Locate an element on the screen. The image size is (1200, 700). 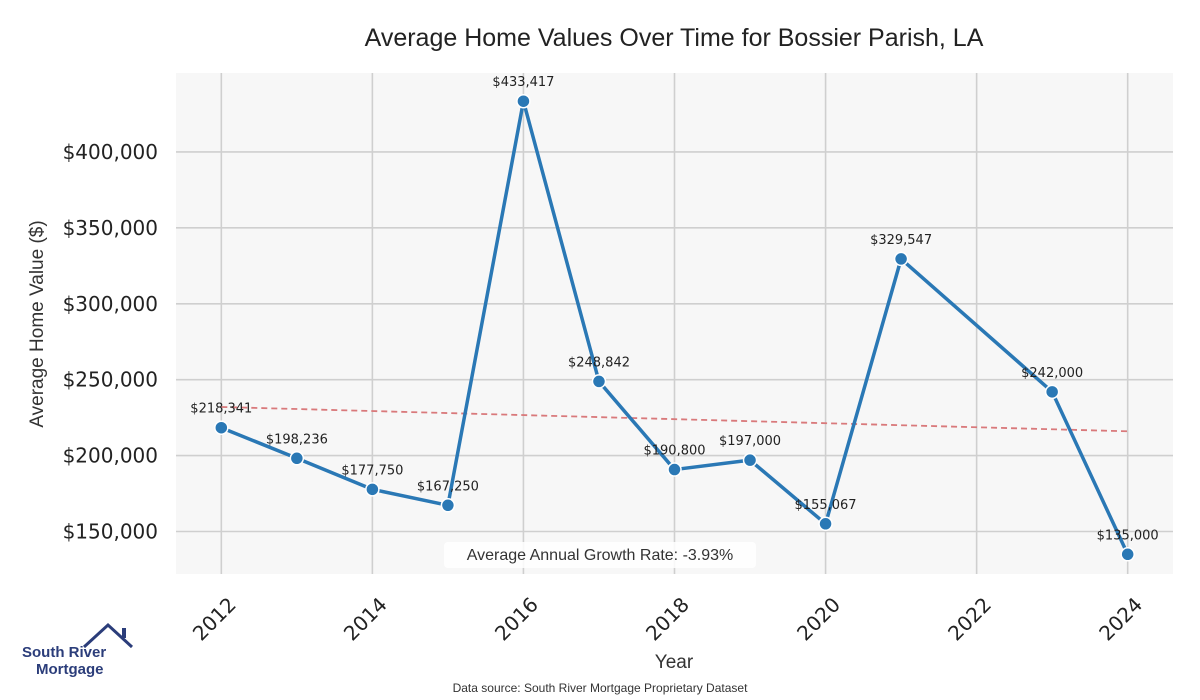
data-label: $190,800 is located at coordinates (674, 451).